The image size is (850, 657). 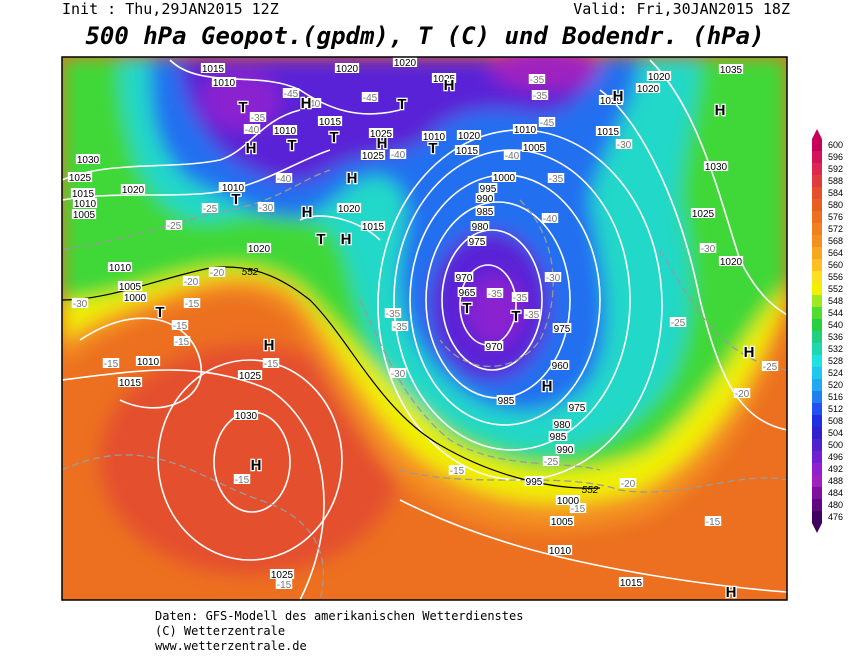 I want to click on pressure-label: 1005, so click(x=130, y=287).